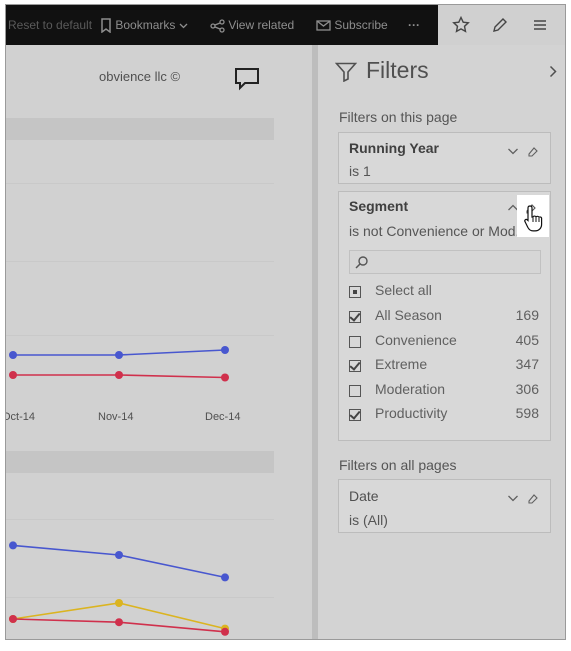  Describe the element at coordinates (411, 413) in the screenshot. I see `option-label: Productivity` at that location.